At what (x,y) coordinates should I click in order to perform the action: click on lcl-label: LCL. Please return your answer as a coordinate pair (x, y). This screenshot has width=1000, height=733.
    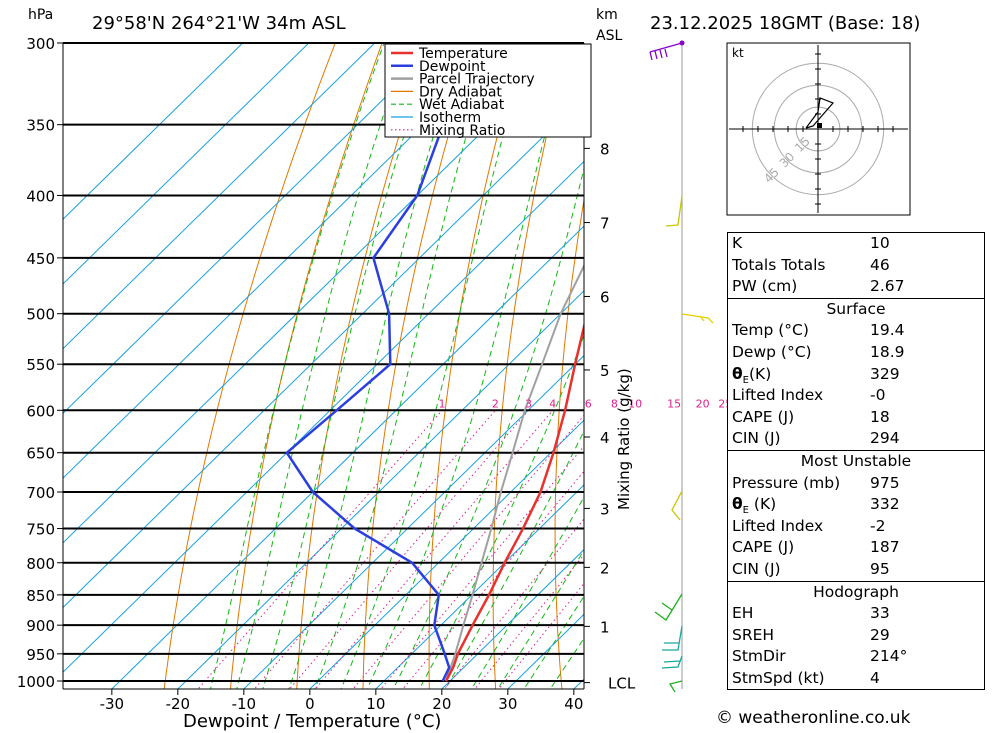
    Looking at the image, I should click on (622, 684).